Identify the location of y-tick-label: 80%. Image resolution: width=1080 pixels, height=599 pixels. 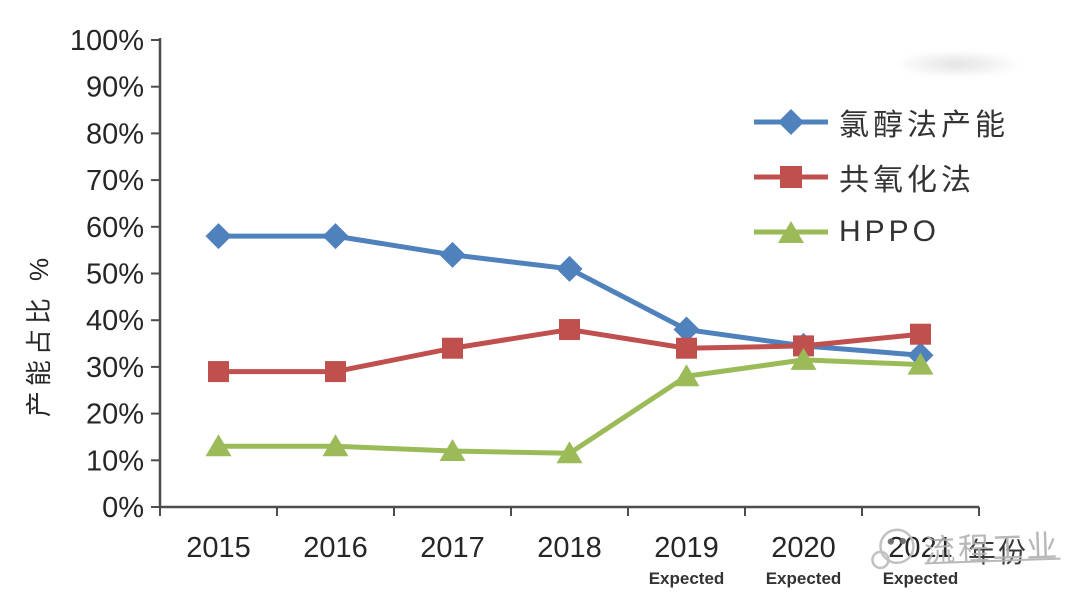
(115, 134).